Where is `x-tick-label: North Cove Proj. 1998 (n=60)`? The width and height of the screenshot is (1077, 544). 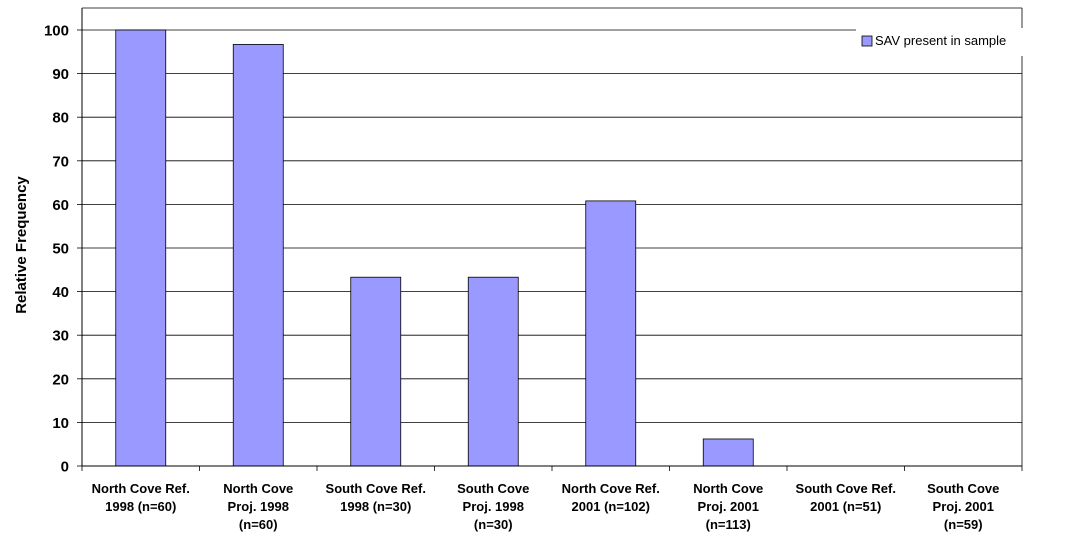 x-tick-label: North Cove Proj. 1998 (n=60) is located at coordinates (258, 506).